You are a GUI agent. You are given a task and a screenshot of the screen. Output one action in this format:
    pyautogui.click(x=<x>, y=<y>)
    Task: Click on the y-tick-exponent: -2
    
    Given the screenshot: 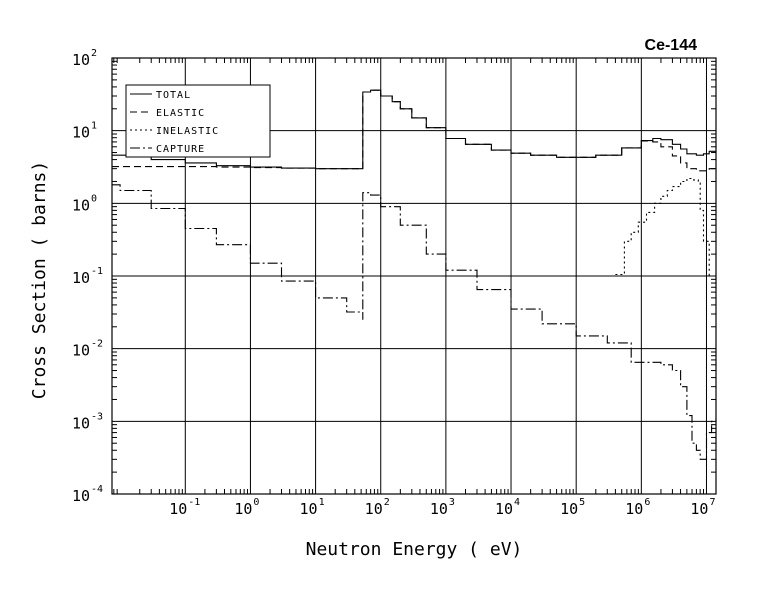 What is the action you would take?
    pyautogui.click(x=97, y=344)
    